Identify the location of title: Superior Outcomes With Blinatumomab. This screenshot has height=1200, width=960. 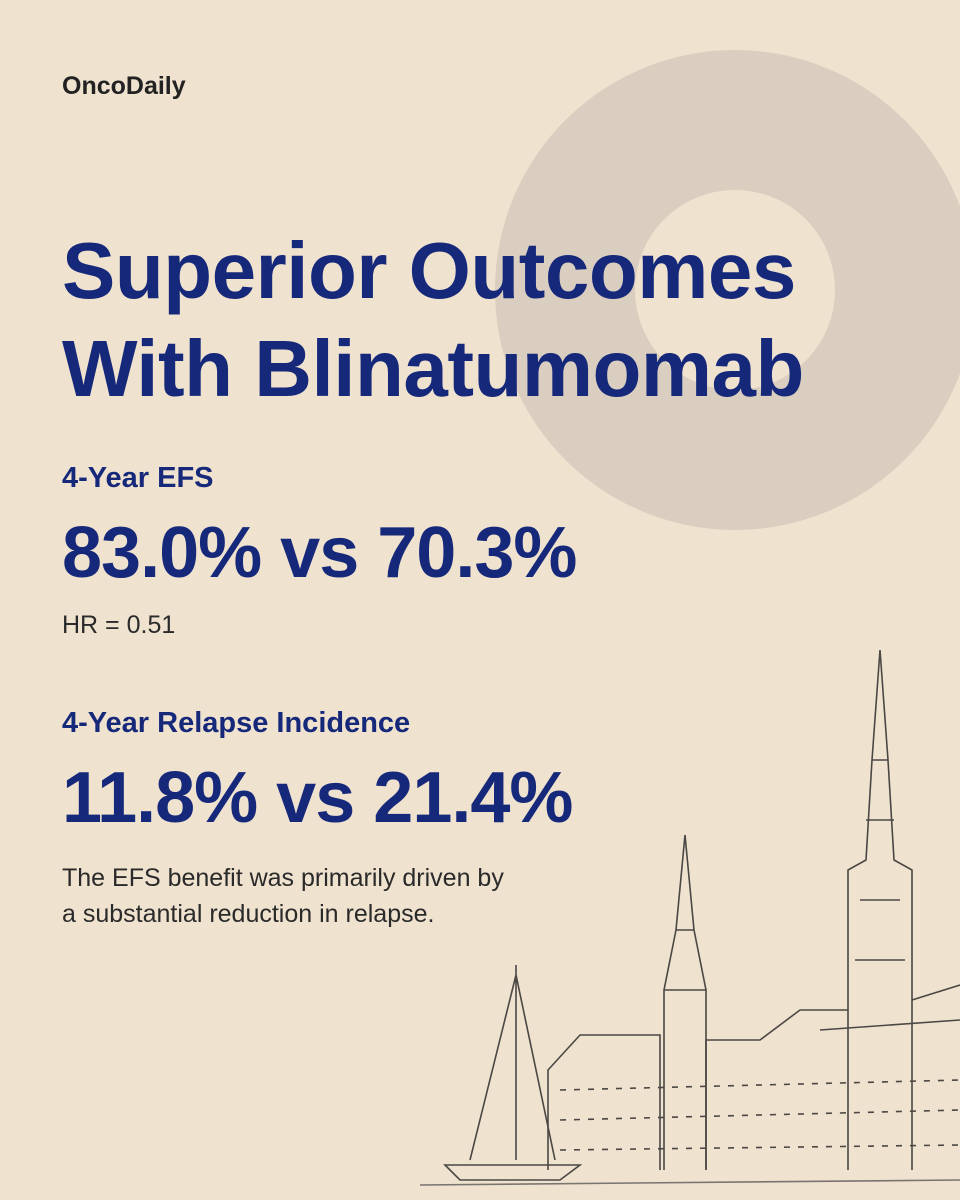
(433, 320).